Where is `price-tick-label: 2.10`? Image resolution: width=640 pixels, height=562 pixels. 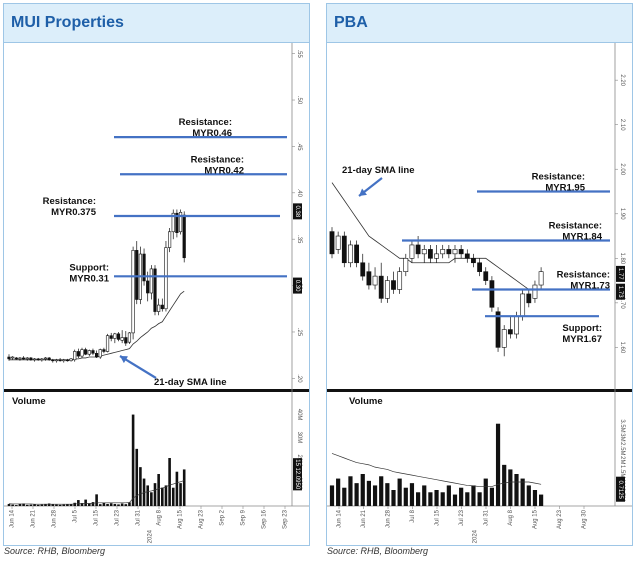
price-tick-label: 2.10 is located at coordinates (622, 125).